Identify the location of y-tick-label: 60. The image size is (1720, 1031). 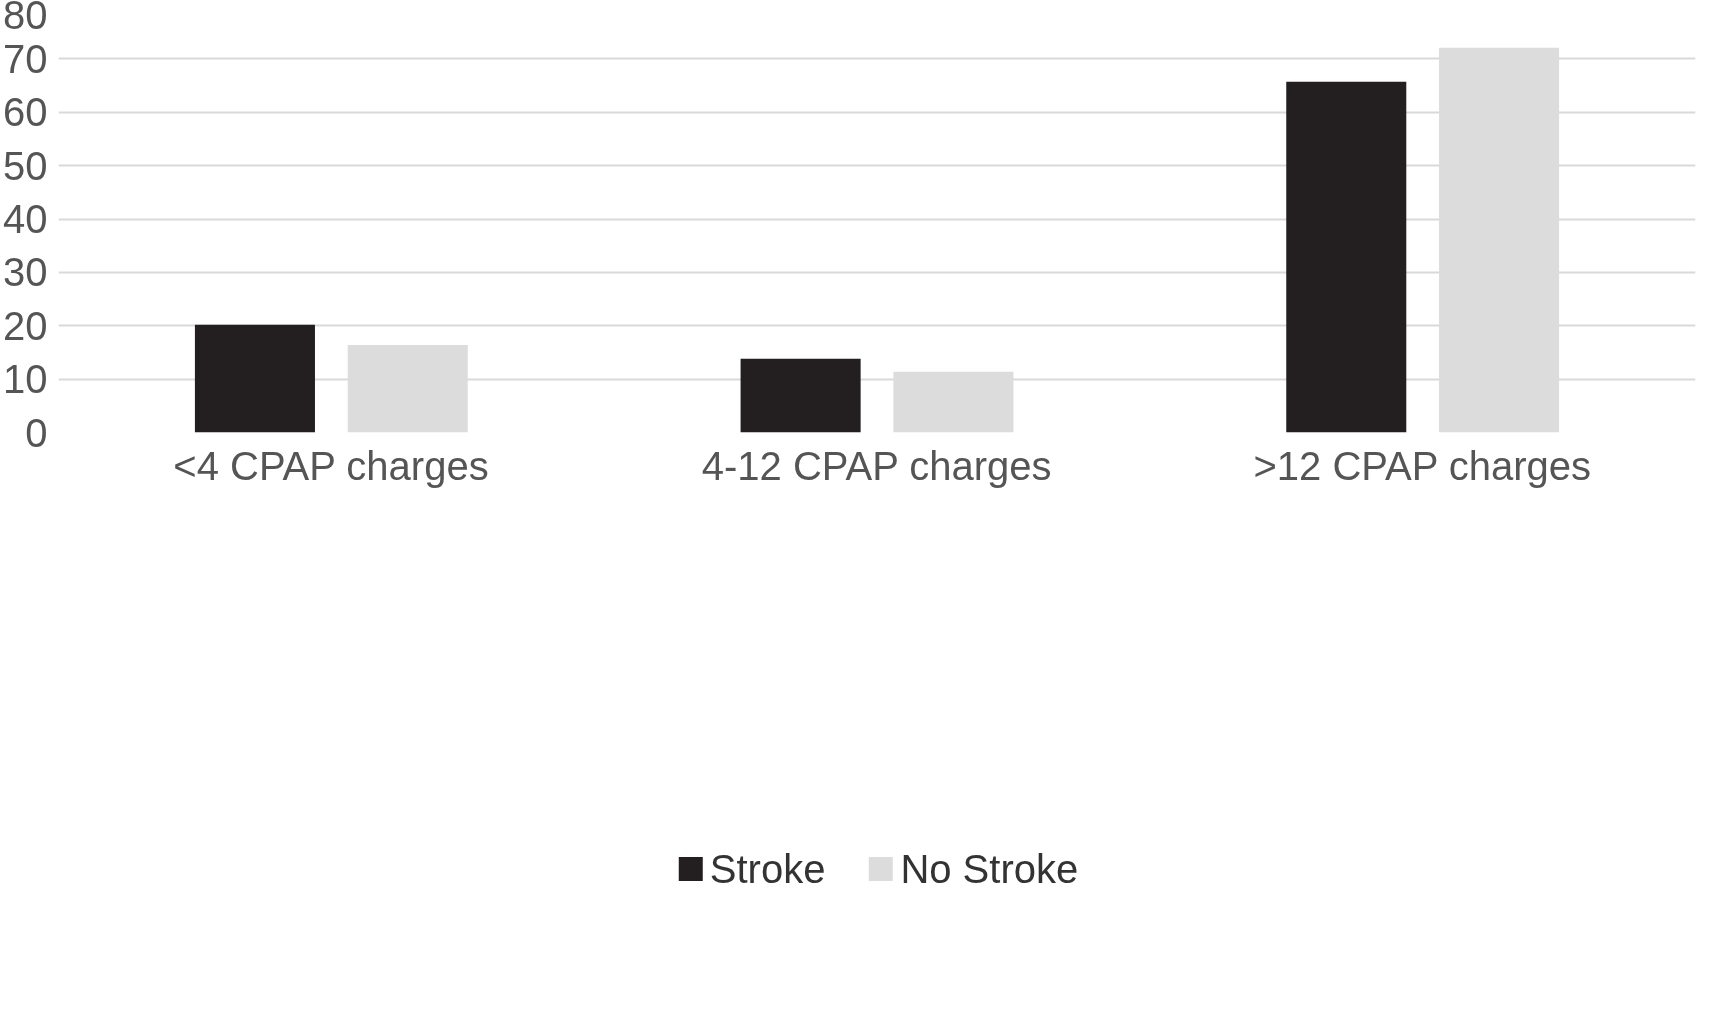
(25, 112).